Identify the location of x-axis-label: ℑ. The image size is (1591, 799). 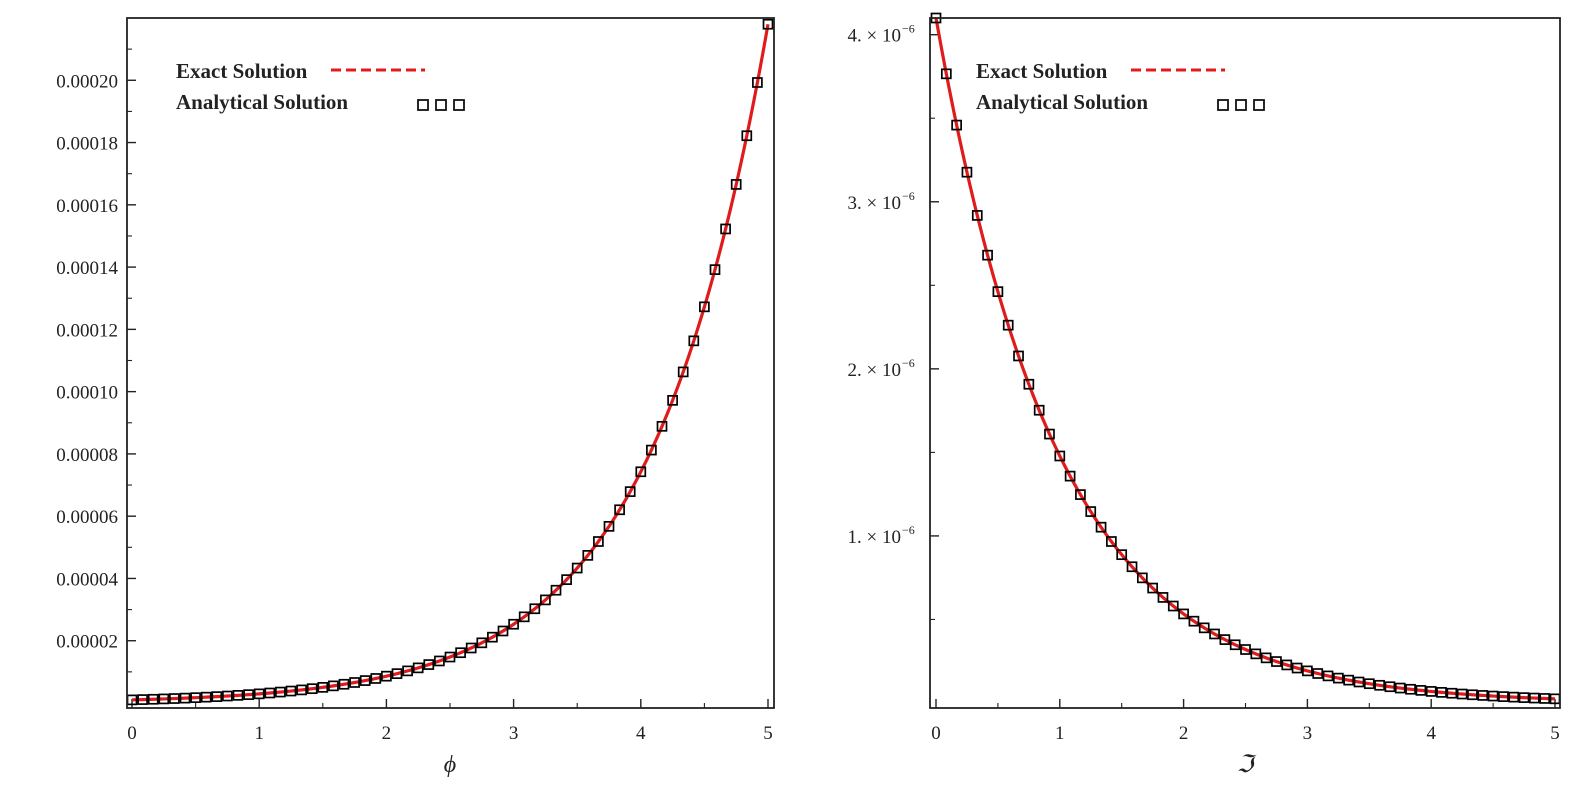
(1247, 765).